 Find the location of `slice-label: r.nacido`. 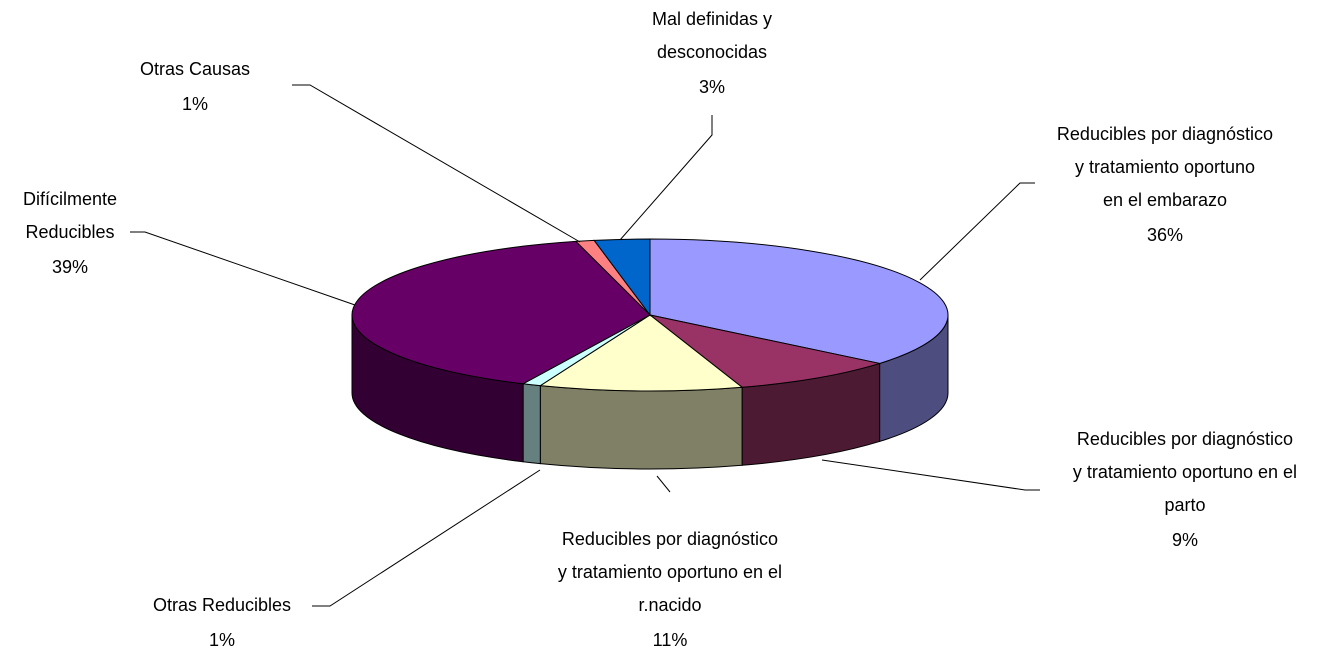

slice-label: r.nacido is located at coordinates (669, 605).